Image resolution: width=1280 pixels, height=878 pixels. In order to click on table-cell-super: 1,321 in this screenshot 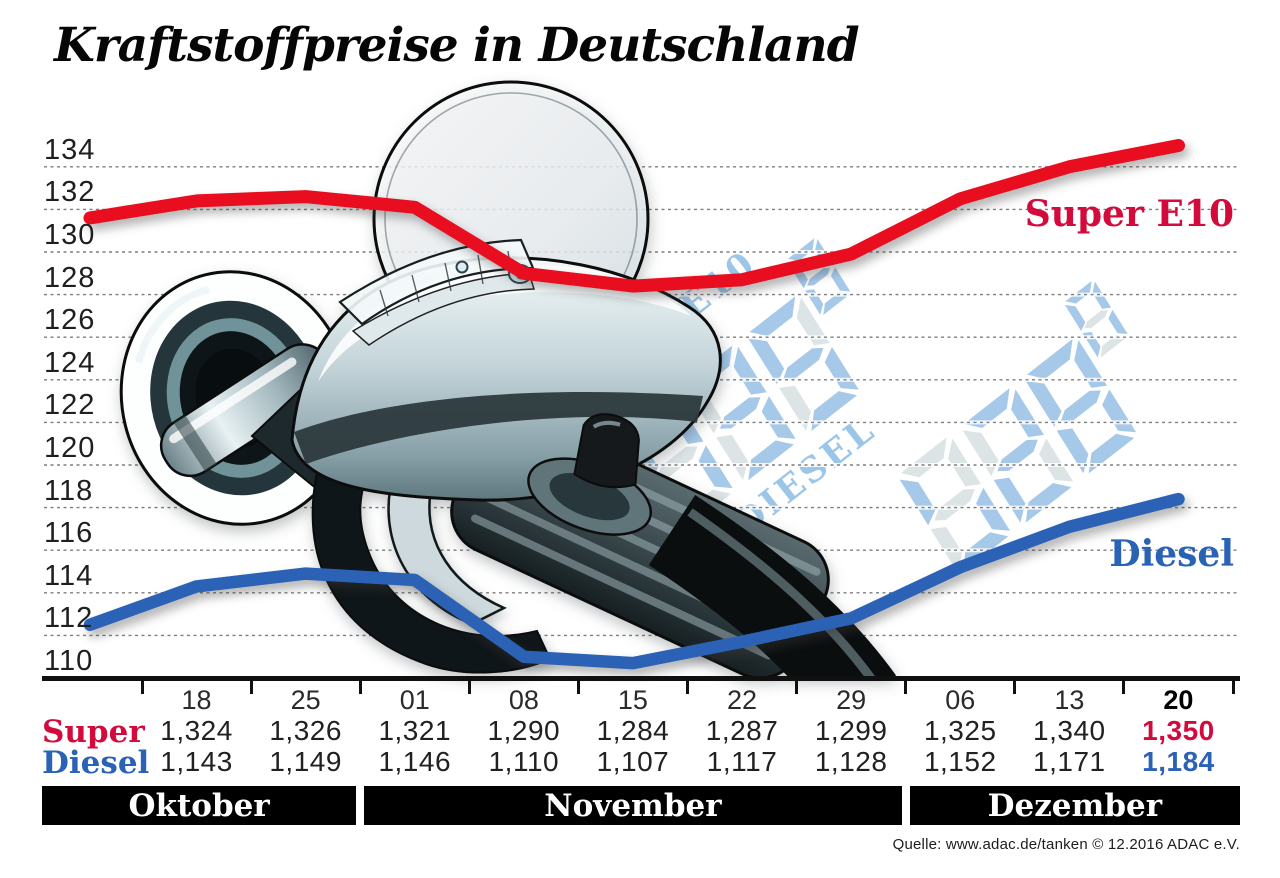, I will do `click(415, 730)`.